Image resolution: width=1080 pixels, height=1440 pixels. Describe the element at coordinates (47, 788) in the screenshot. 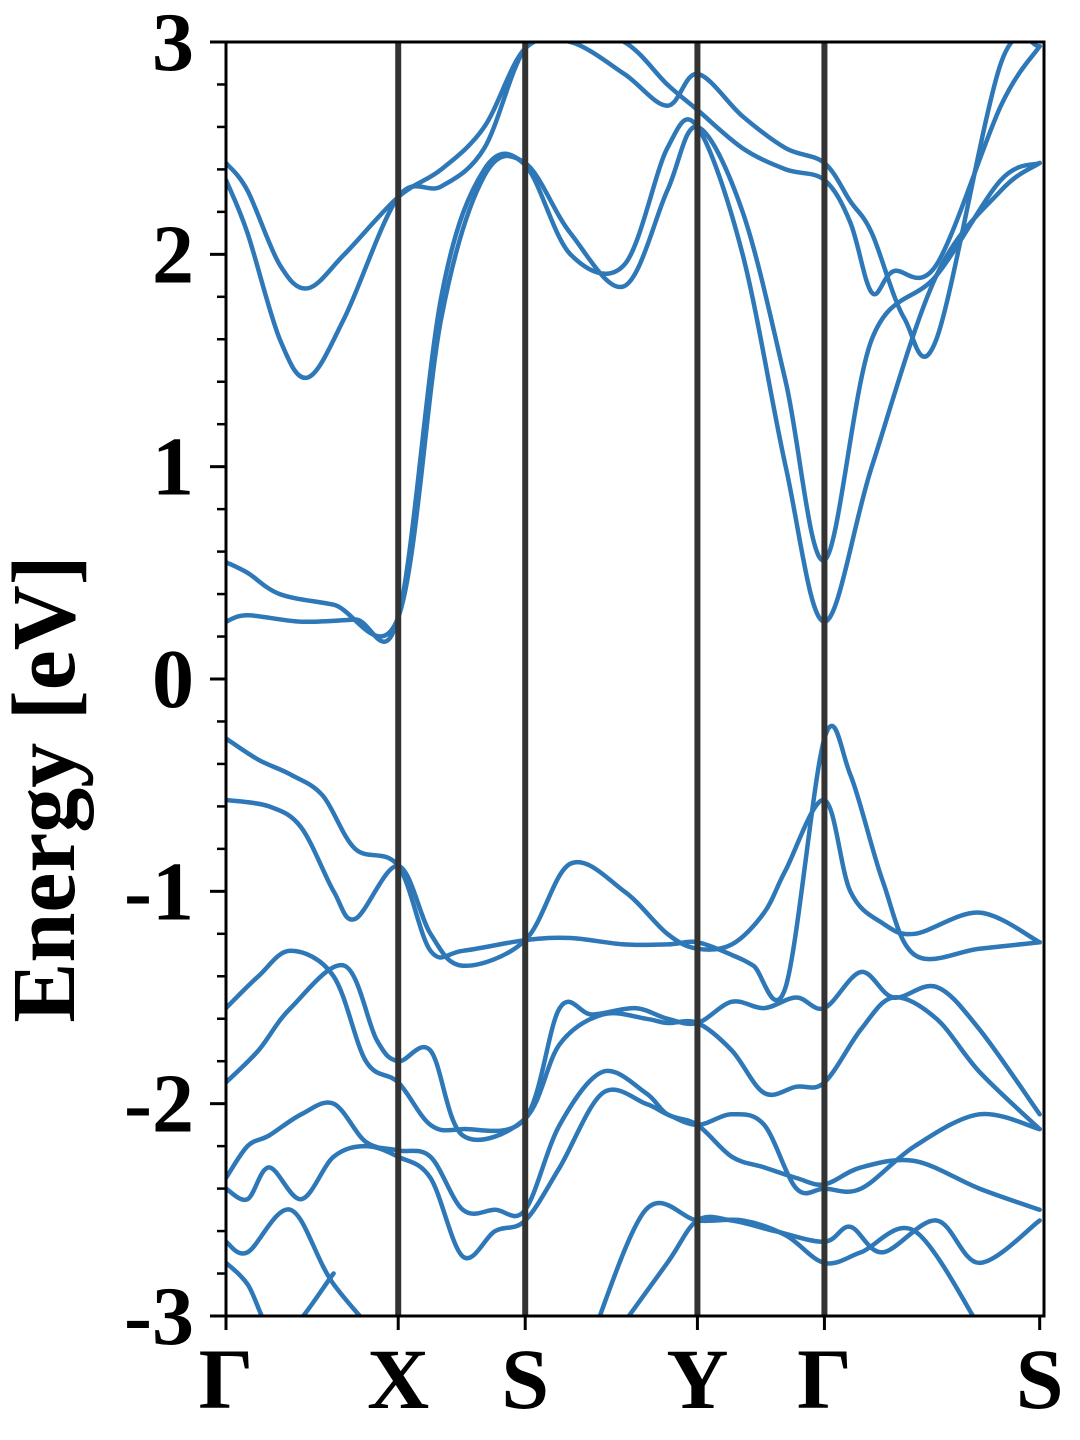

I see `y-axis-title: Energy [eV]` at that location.